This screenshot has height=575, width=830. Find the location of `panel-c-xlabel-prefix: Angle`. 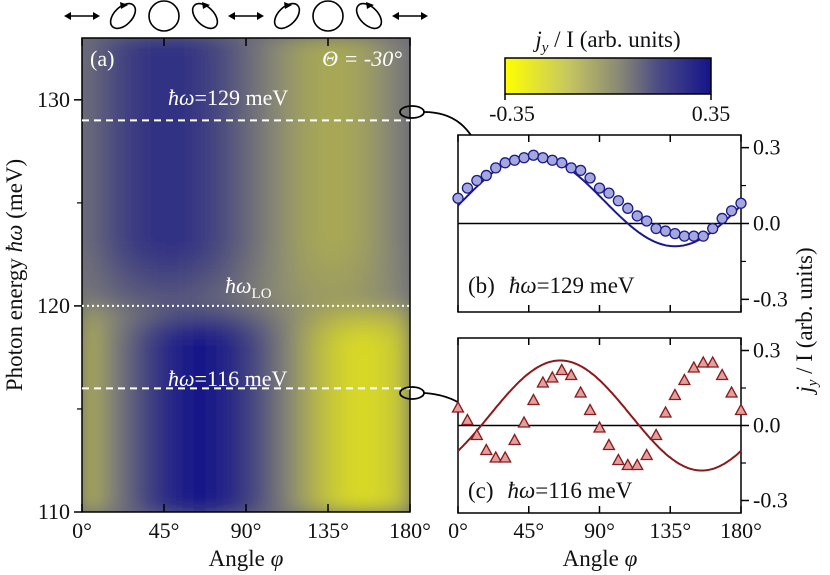

panel-c-xlabel-prefix: Angle is located at coordinates (594, 558).